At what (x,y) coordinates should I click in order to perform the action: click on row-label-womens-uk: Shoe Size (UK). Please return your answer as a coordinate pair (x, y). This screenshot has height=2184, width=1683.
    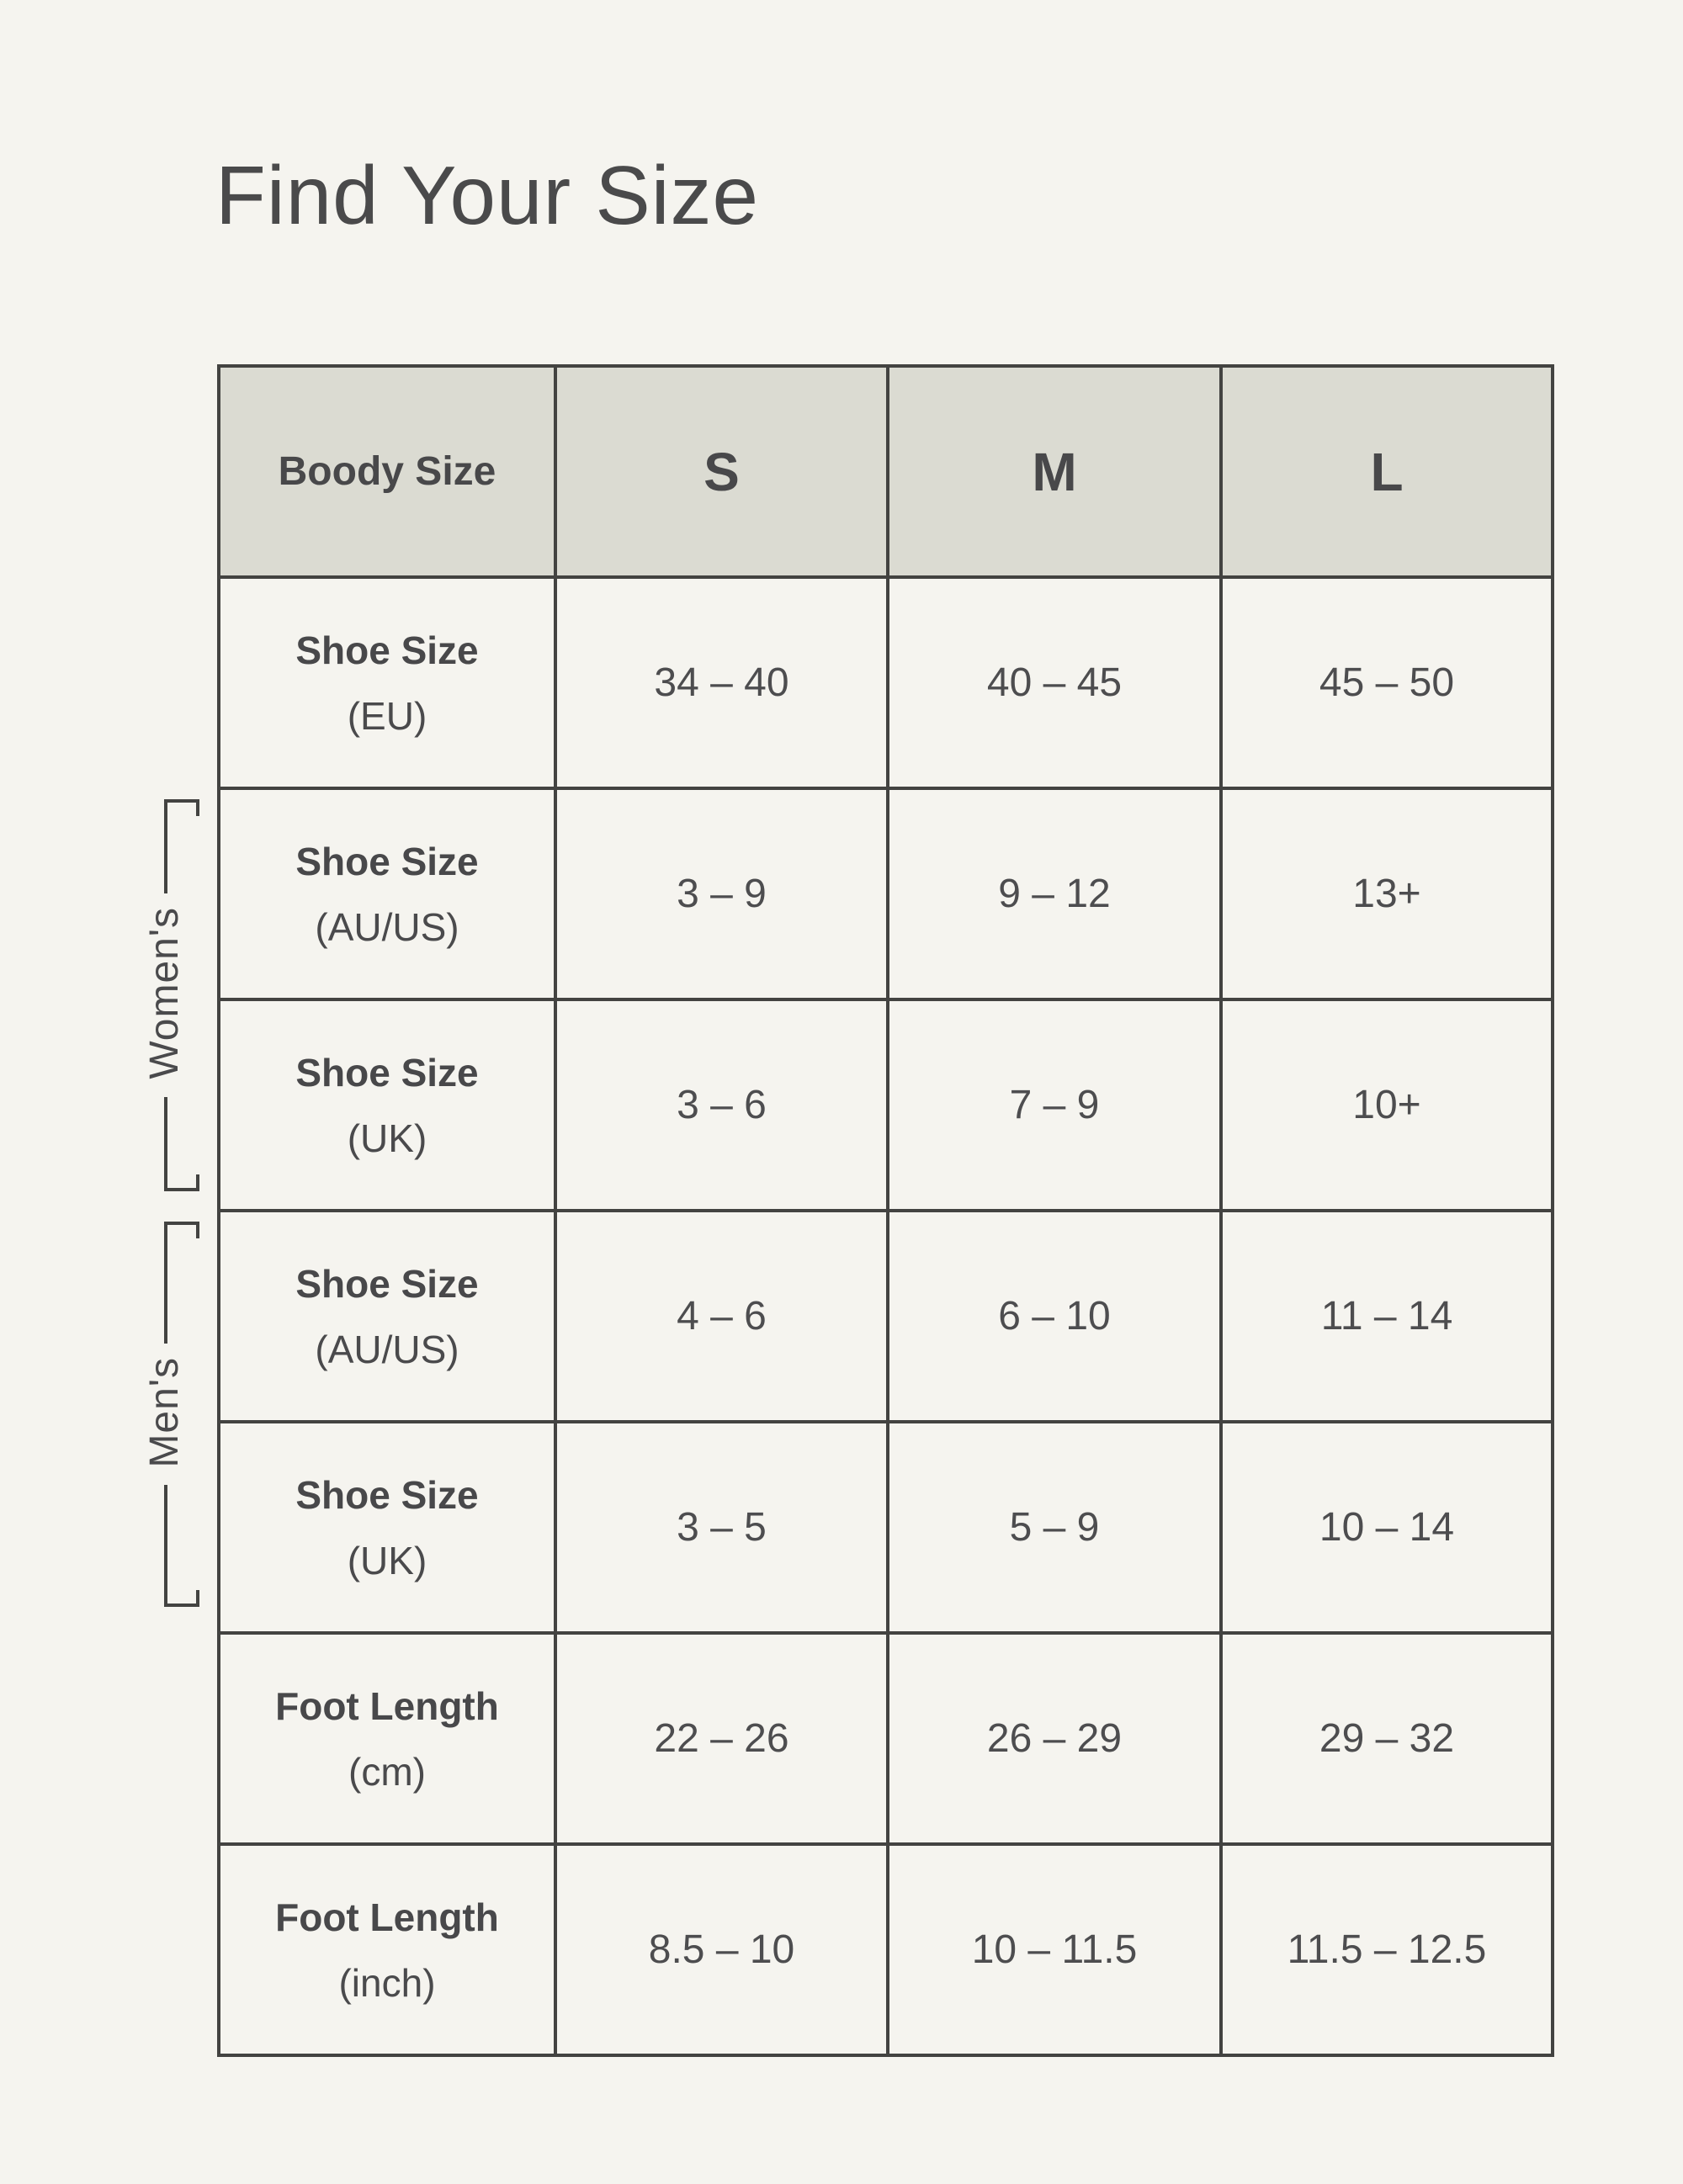
    Looking at the image, I should click on (387, 1105).